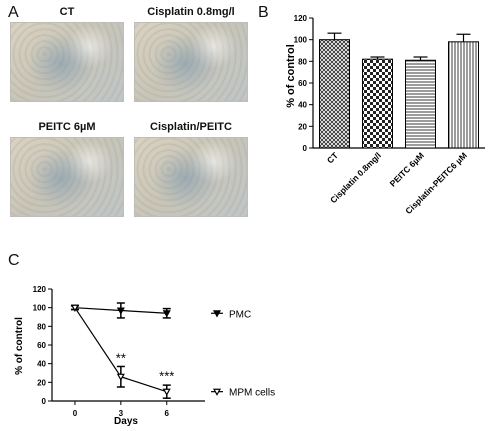 Image resolution: width=500 pixels, height=431 pixels. What do you see at coordinates (67, 127) in the screenshot?
I see `micro-label-peitc: PEITC 6µM` at bounding box center [67, 127].